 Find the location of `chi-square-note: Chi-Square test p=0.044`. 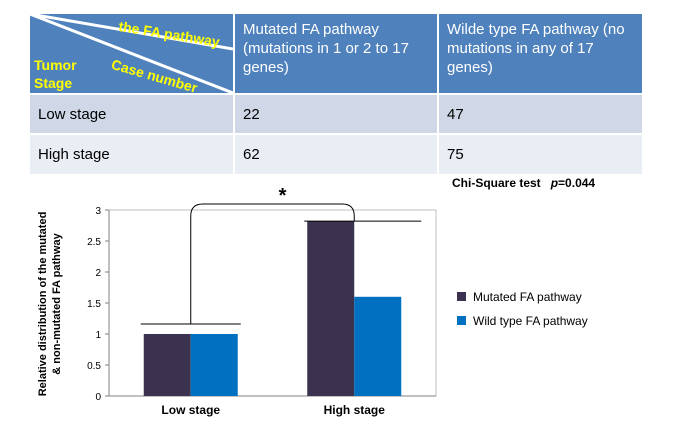

chi-square-note: Chi-Square test p=0.044 is located at coordinates (523, 183).